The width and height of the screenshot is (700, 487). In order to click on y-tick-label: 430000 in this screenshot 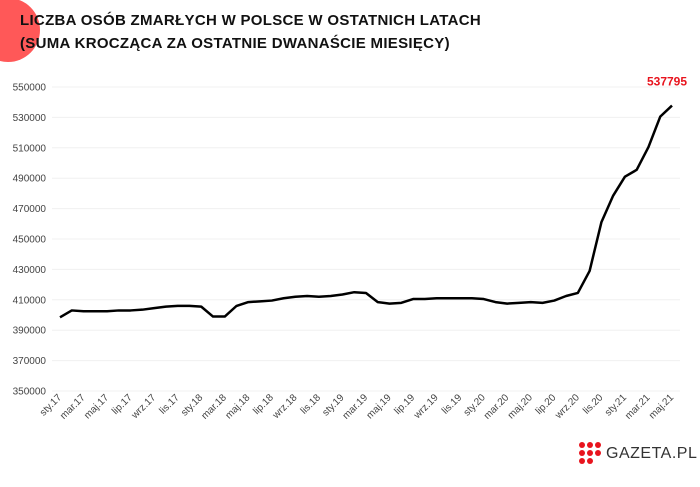, I will do `click(30, 270)`.